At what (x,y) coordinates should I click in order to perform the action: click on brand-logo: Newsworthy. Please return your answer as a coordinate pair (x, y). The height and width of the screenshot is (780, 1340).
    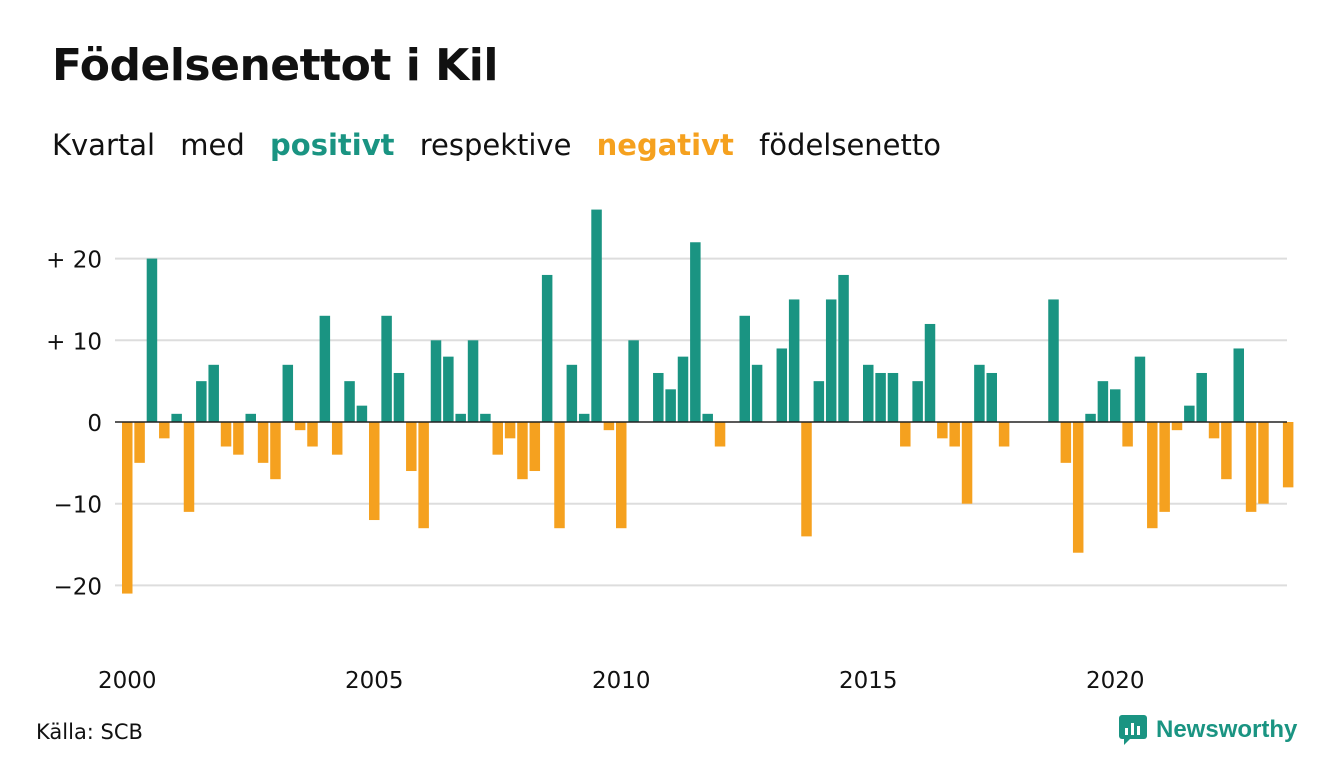
    Looking at the image, I should click on (1207, 730).